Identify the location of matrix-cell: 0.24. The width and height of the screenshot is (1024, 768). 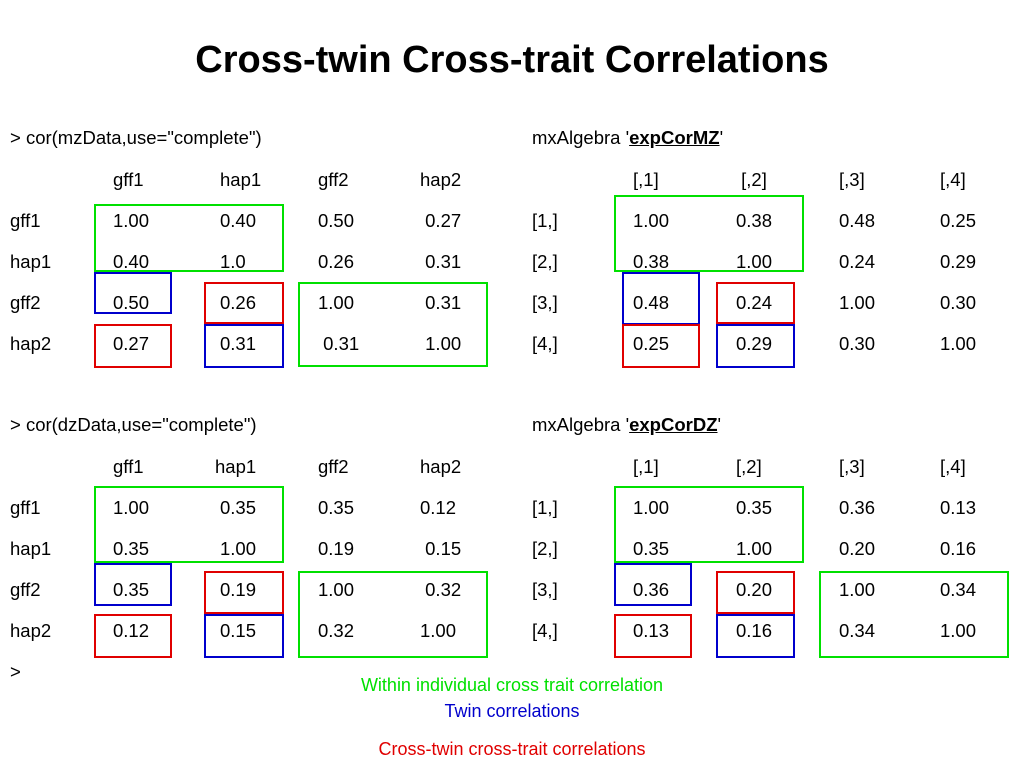
(754, 302).